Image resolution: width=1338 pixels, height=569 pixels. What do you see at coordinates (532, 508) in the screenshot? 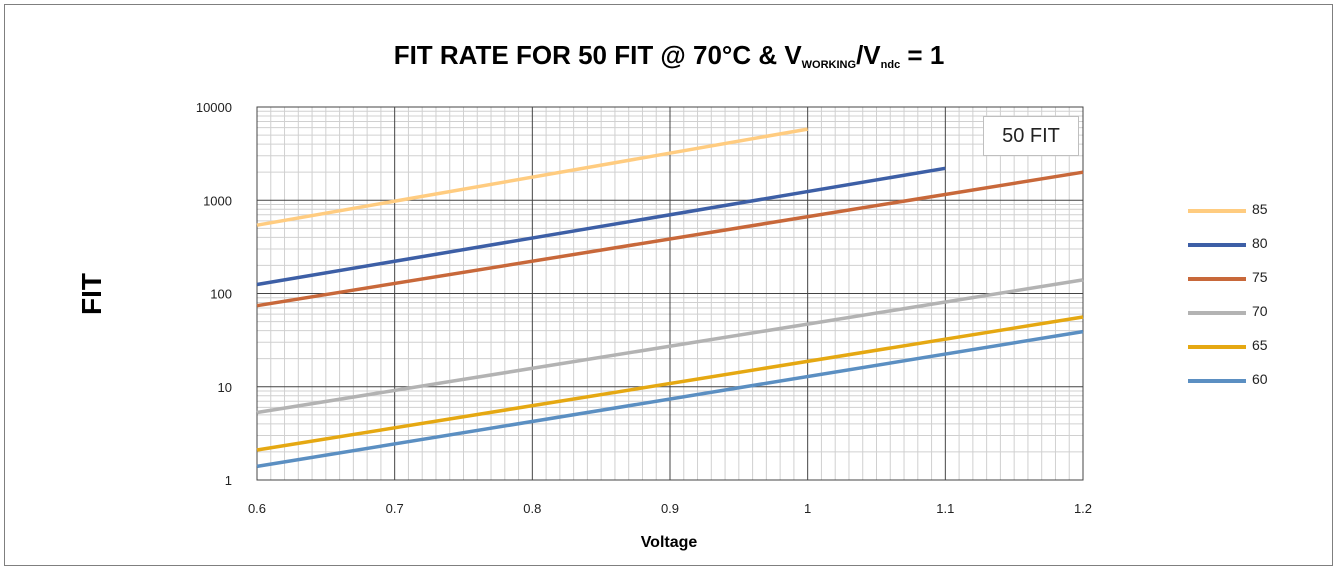
I see `x-tick-label: 0.8` at bounding box center [532, 508].